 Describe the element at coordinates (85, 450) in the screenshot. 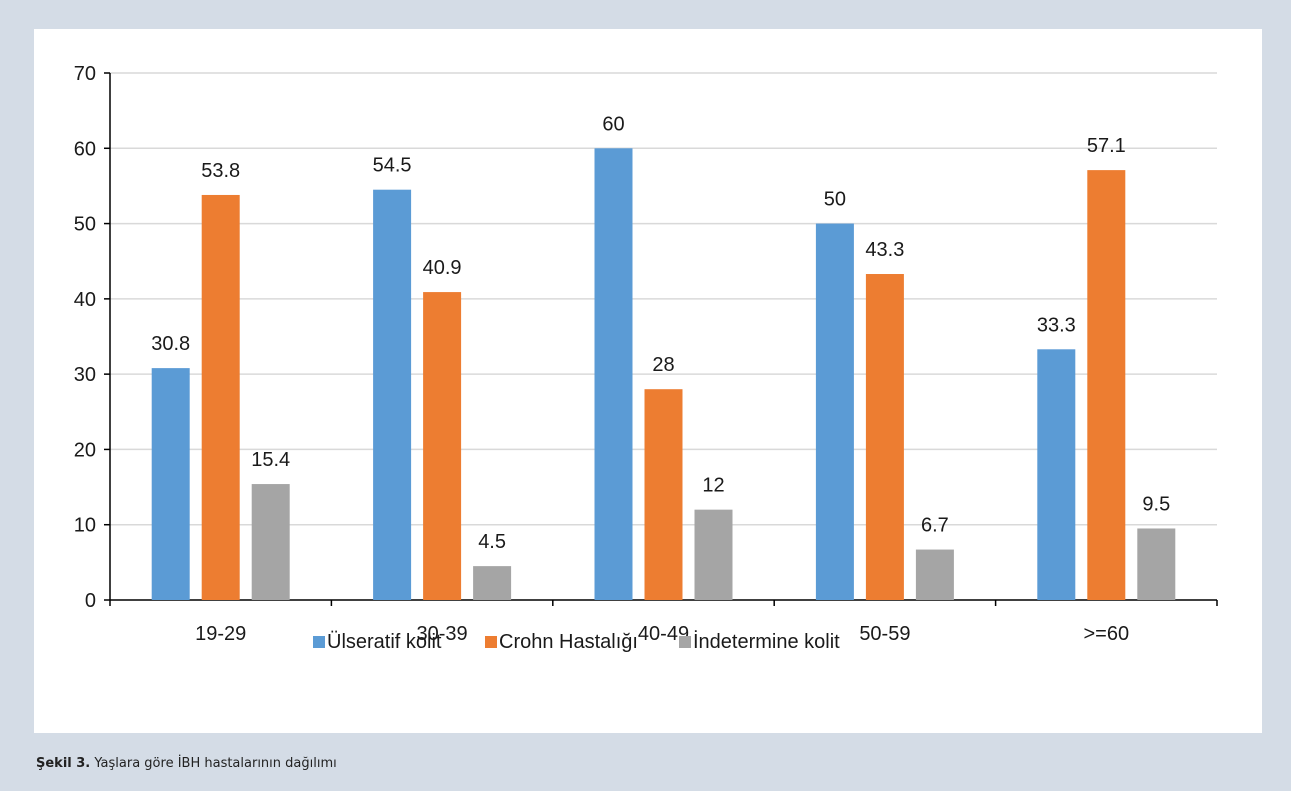

I see `y-tick-label: 20` at that location.